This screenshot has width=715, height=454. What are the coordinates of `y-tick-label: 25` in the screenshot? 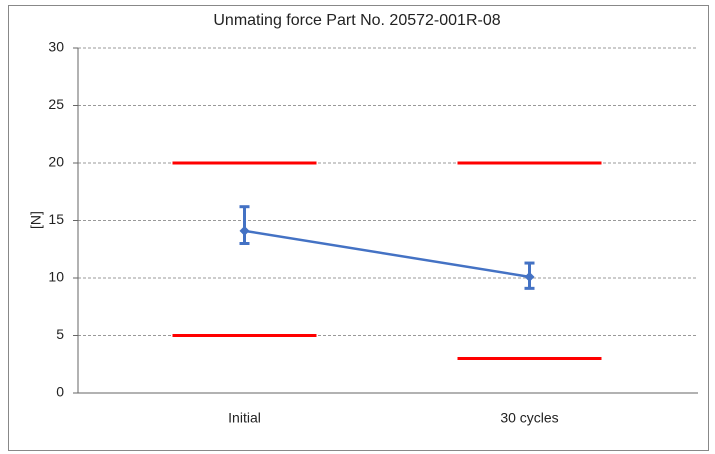 It's located at (56, 104).